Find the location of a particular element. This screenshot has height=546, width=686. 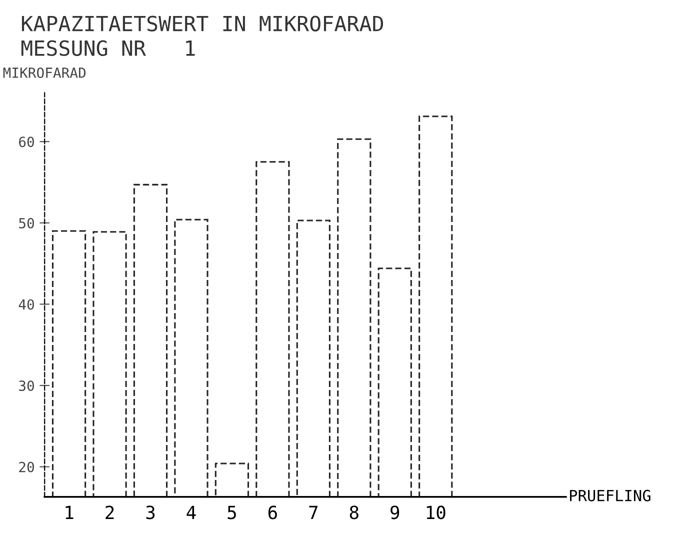

x-tick-label: 3 is located at coordinates (150, 513).